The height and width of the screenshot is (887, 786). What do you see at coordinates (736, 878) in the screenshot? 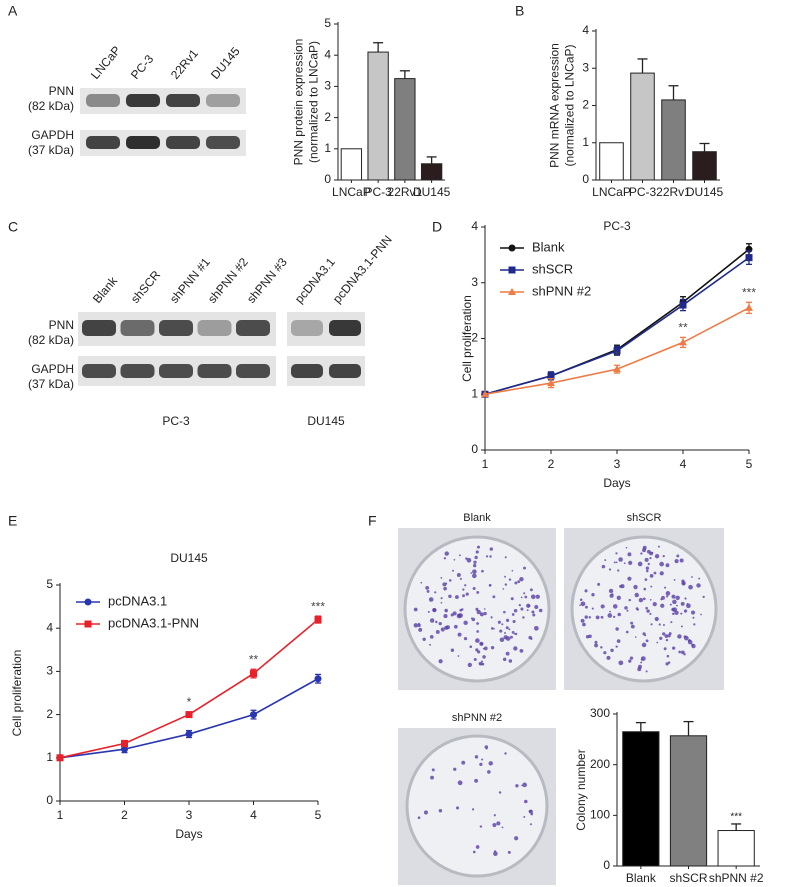
I see `x-tick-label: shPNN #2` at bounding box center [736, 878].